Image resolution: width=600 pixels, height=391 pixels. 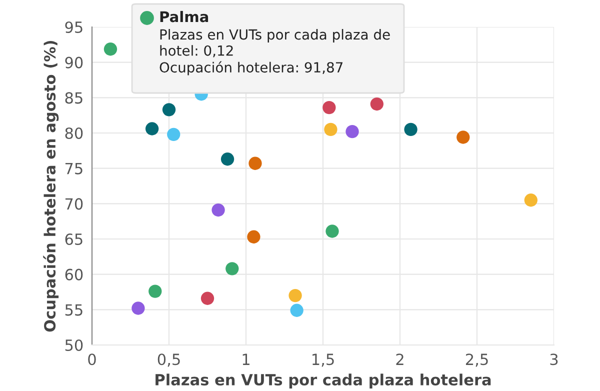 What do you see at coordinates (73, 27) in the screenshot?
I see `y-tick-label: 95` at bounding box center [73, 27].